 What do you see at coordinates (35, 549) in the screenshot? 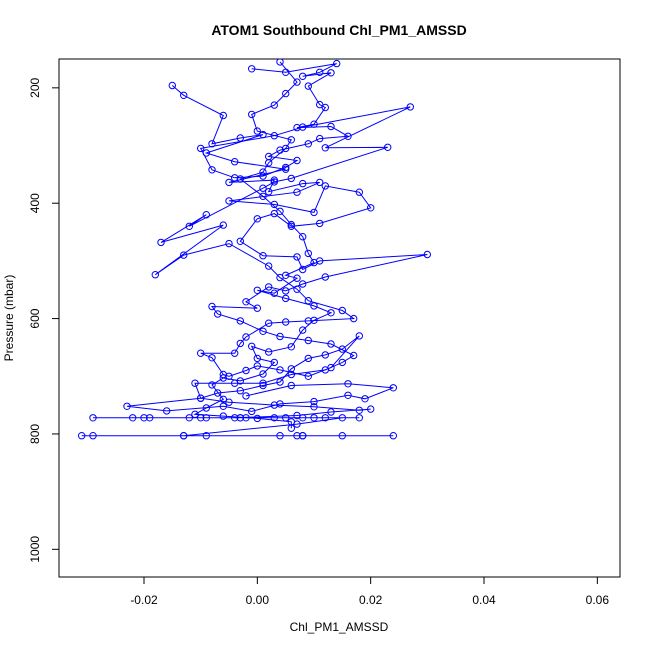
I see `y-tick-label: 1000` at bounding box center [35, 549].